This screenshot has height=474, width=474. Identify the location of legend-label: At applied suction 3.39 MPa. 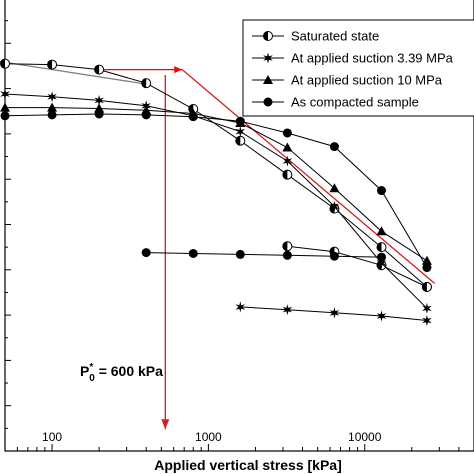
(372, 58).